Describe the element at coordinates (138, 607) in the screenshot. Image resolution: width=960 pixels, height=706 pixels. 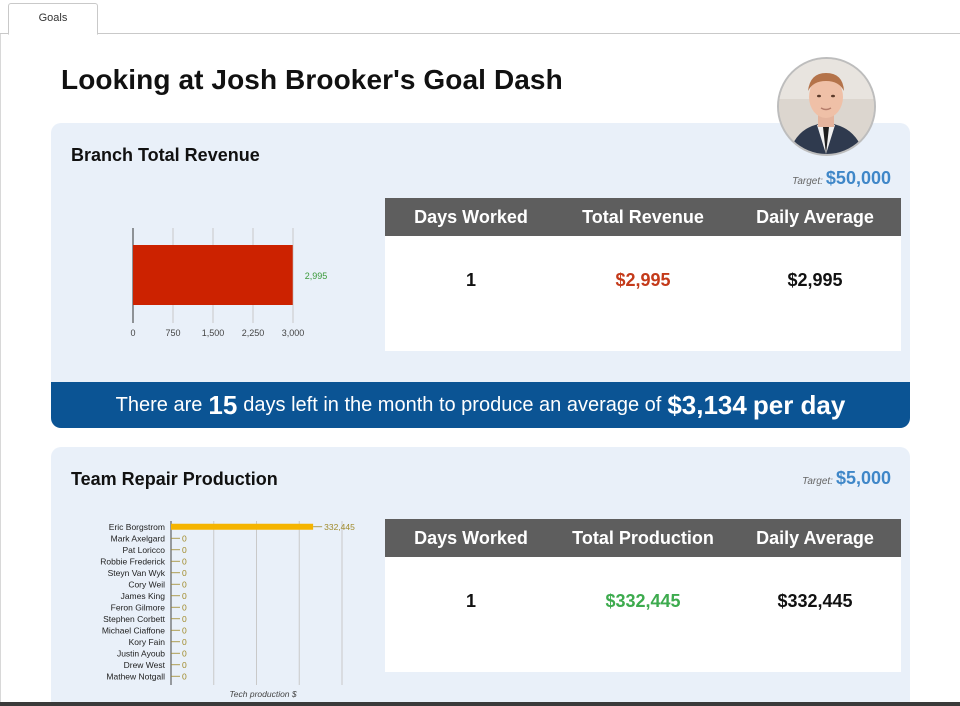
I see `category-label: Feron Gilmore` at that location.